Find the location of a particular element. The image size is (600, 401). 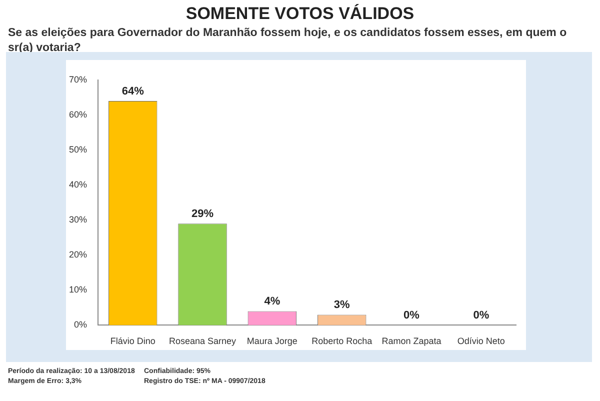

x-tick-label: Odívio Neto is located at coordinates (481, 341).